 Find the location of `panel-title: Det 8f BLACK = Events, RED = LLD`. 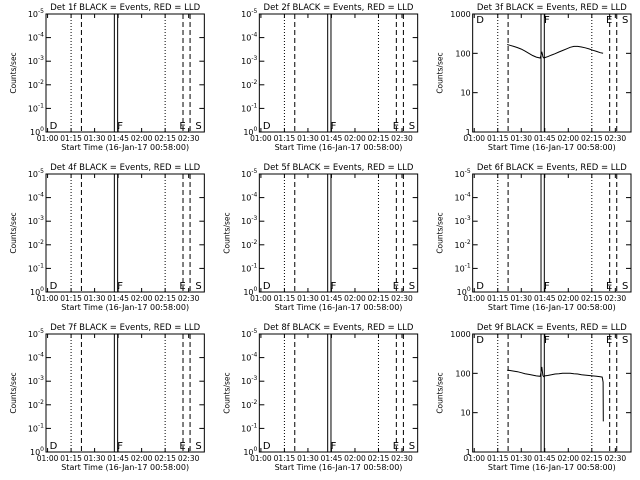

panel-title: Det 8f BLACK = Events, RED = LLD is located at coordinates (339, 328).